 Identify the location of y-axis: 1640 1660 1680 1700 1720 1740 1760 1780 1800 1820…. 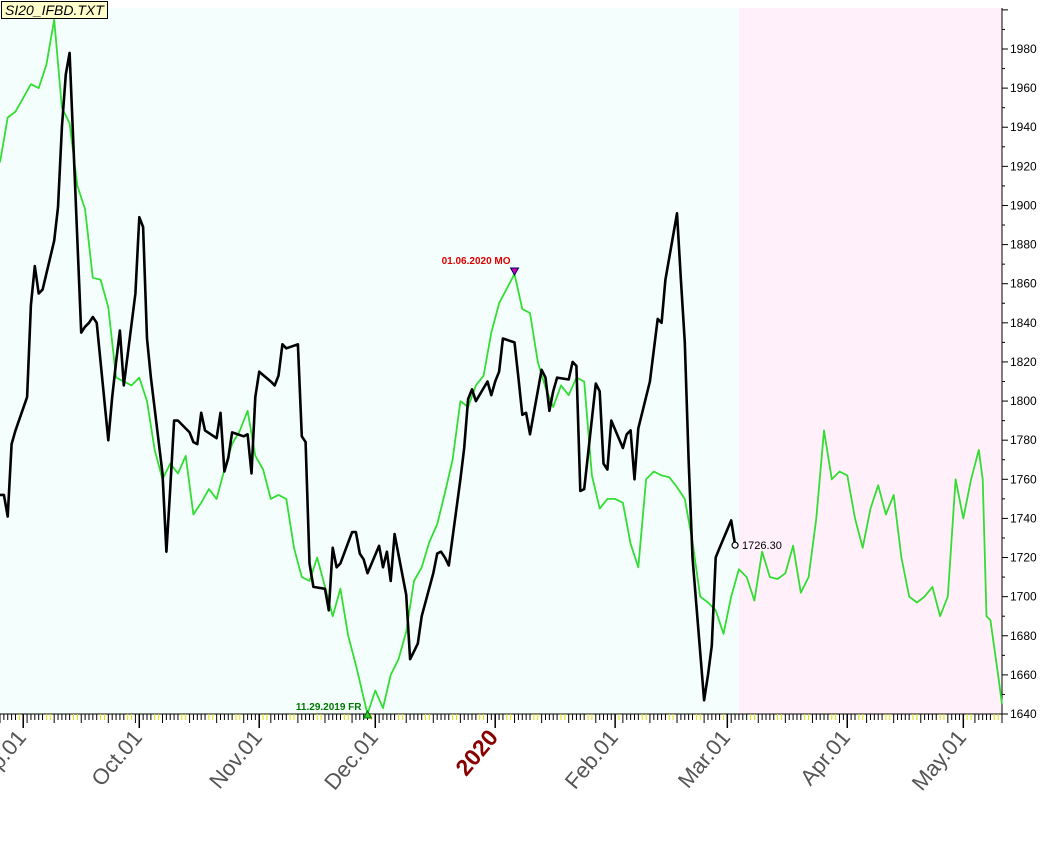
(1019, 364).